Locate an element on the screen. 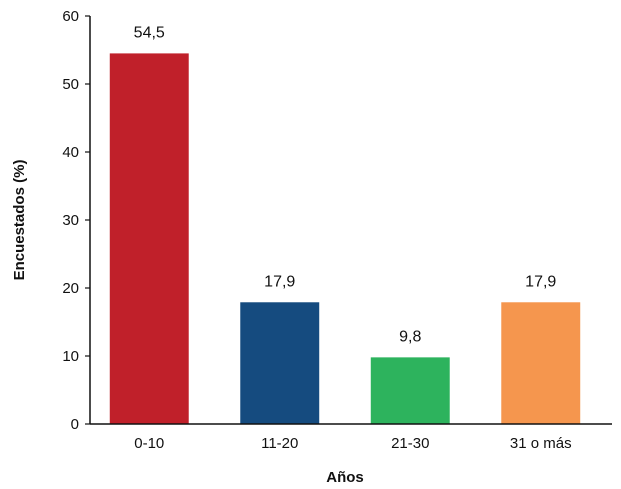 This screenshot has width=621, height=489. y-tick-label: 20 is located at coordinates (70, 288).